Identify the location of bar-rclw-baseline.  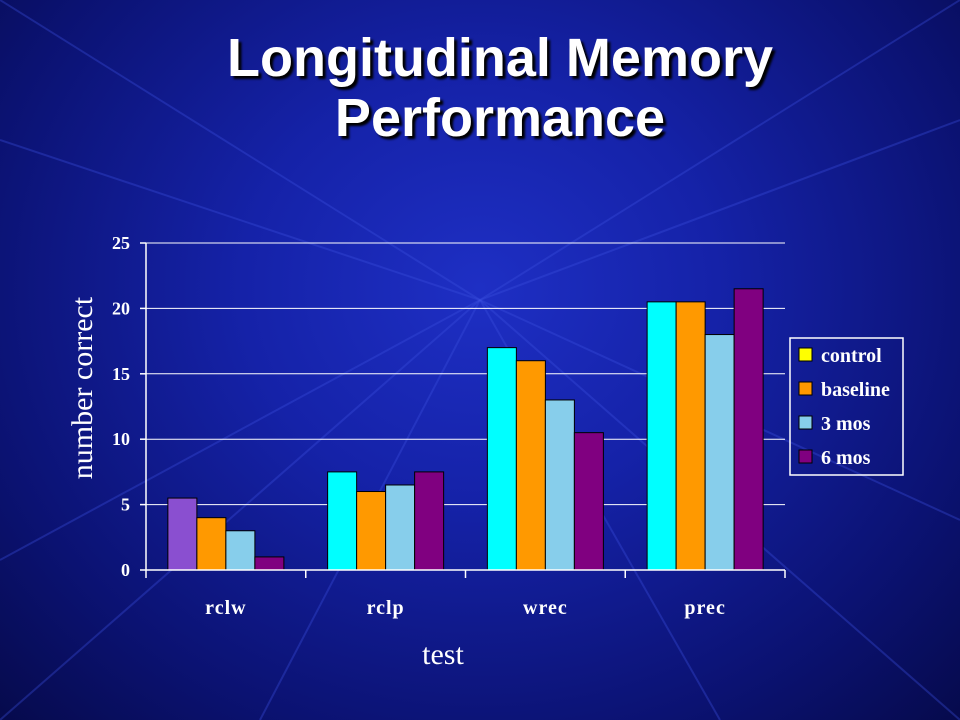
(211, 544).